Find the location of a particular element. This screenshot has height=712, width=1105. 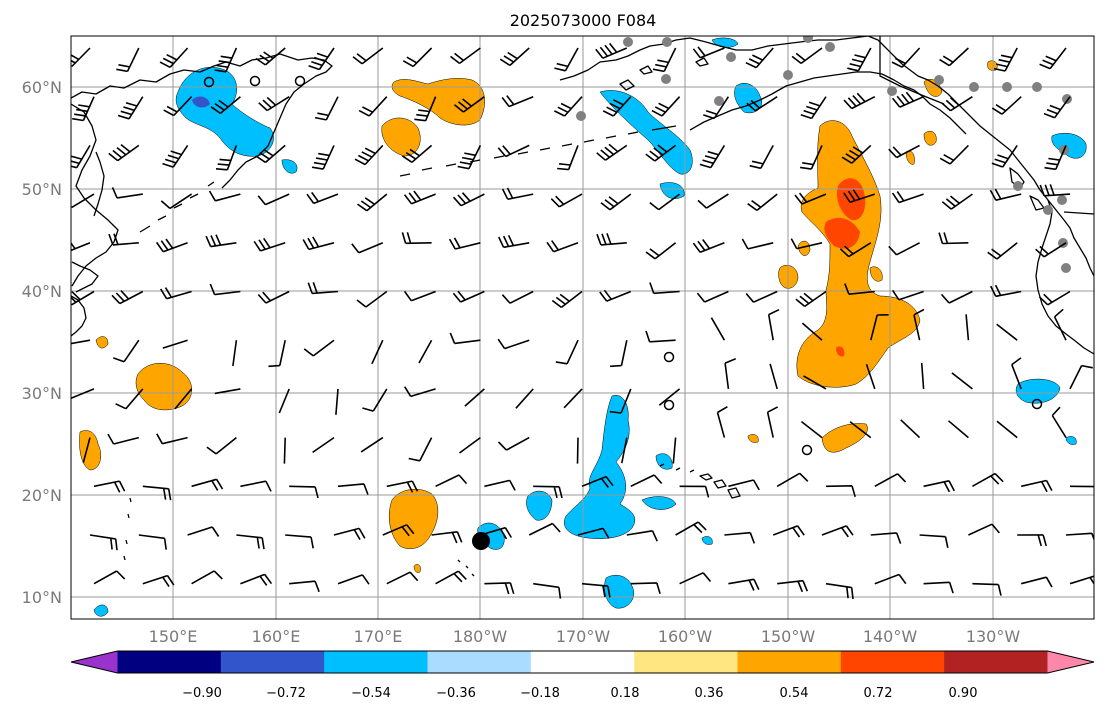

lat-label: 10°N is located at coordinates (42, 597).